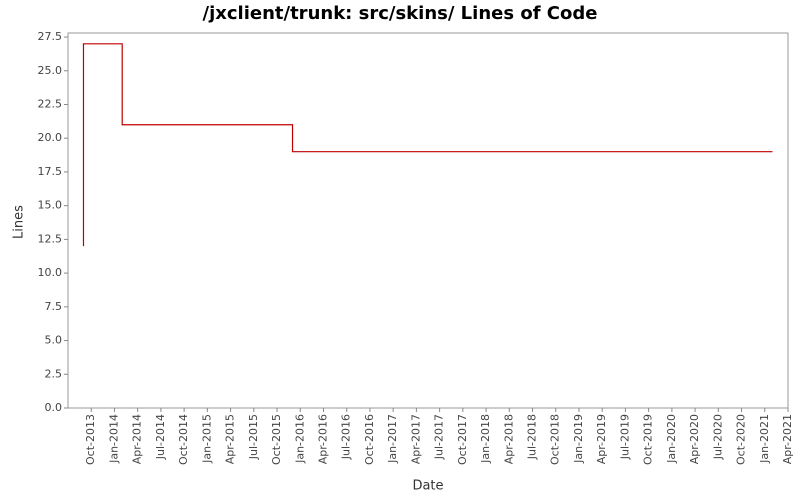 This screenshot has width=800, height=500. Describe the element at coordinates (532, 437) in the screenshot. I see `x-tick-label: Jul-2018` at that location.